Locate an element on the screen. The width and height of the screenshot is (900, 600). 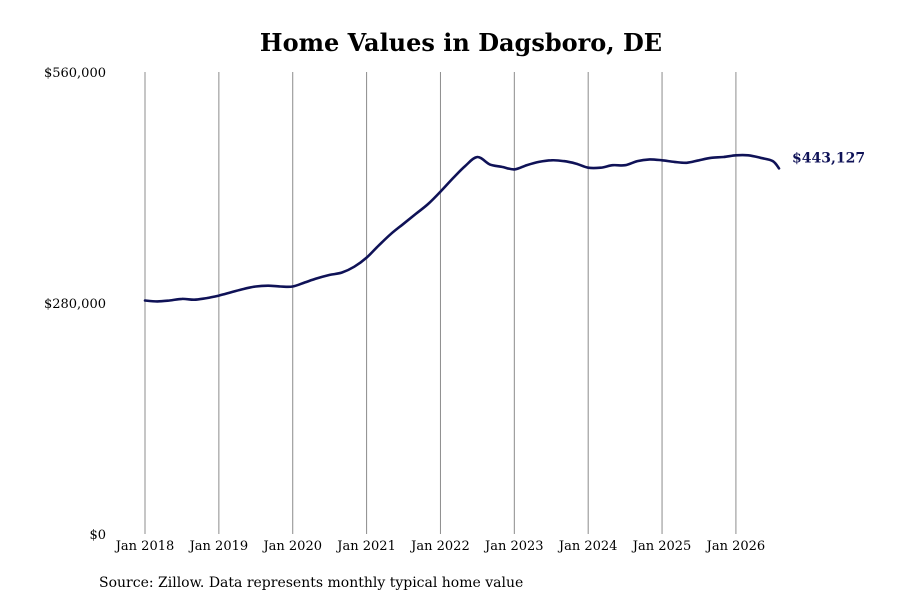
chart-title: Home Values in Dagsboro, DE is located at coordinates (461, 42).